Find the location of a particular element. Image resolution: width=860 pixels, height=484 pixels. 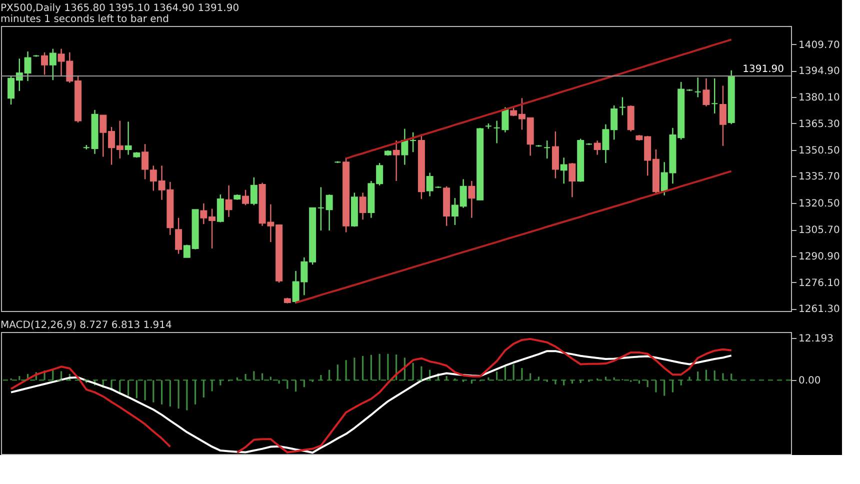

y-tick-label: 1290.90 is located at coordinates (819, 256).